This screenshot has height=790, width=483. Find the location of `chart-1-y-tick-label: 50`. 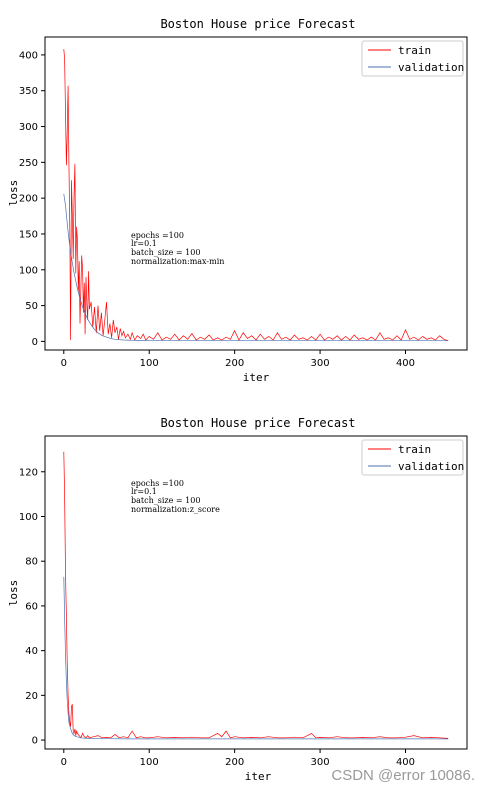

chart-1-y-tick-label: 50 is located at coordinates (31, 306).